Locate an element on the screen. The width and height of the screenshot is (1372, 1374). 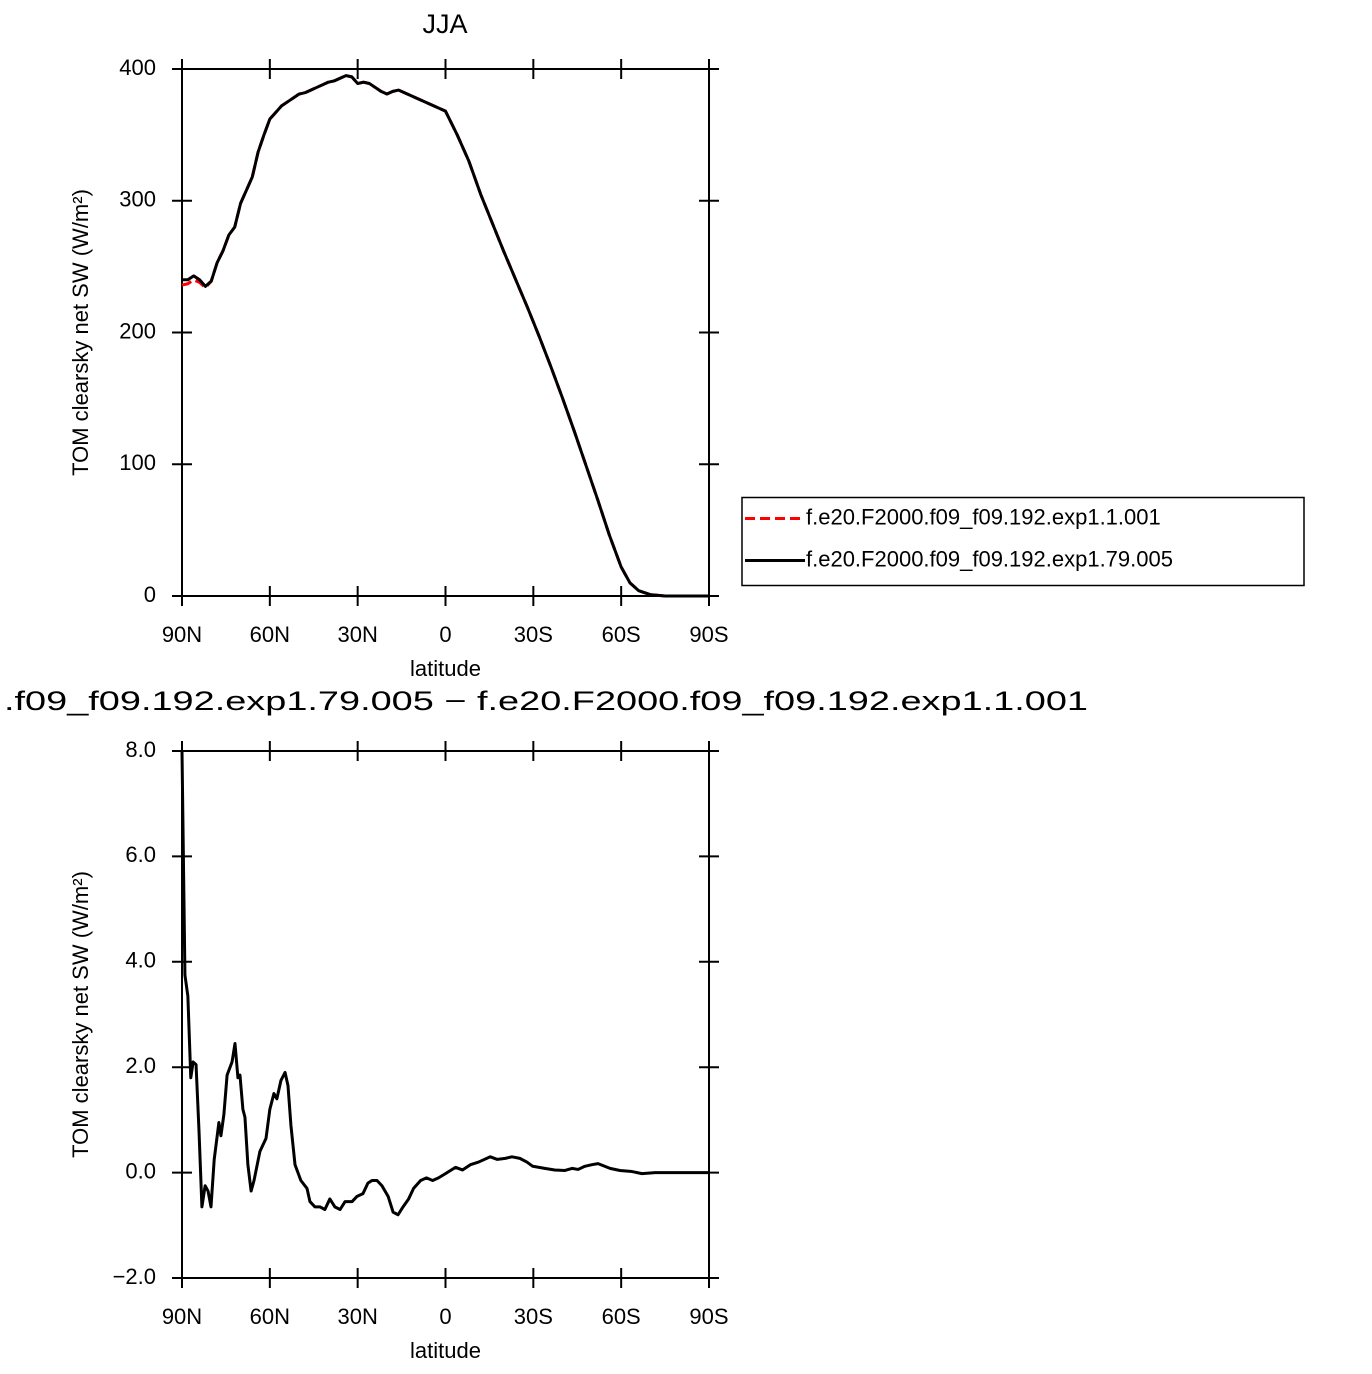
plot-frame is located at coordinates (445, 1014).